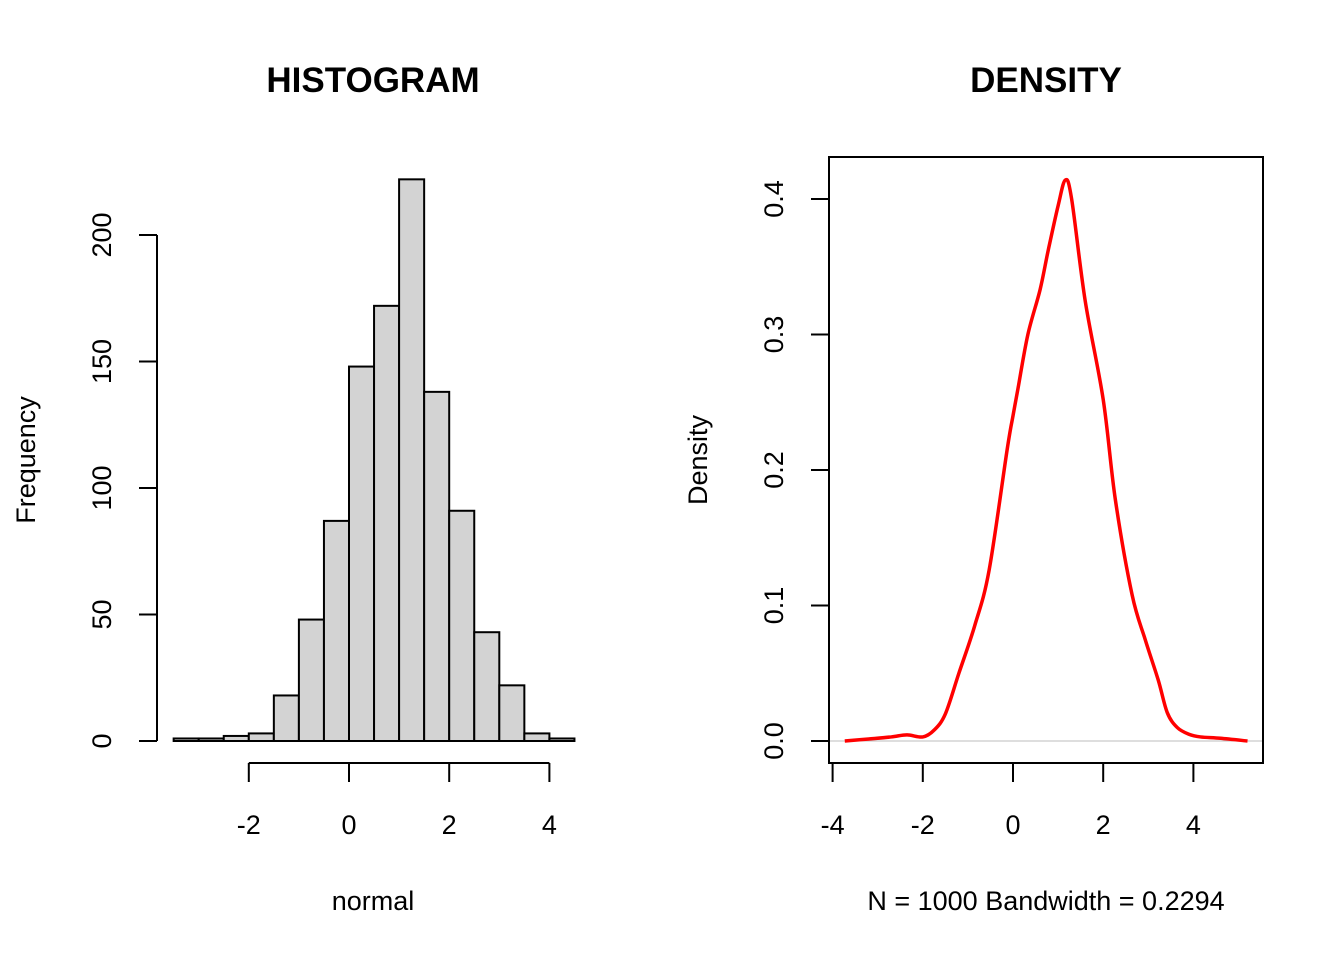 The height and width of the screenshot is (960, 1344). I want to click on density-x-tick-label: 0, so click(1012, 825).